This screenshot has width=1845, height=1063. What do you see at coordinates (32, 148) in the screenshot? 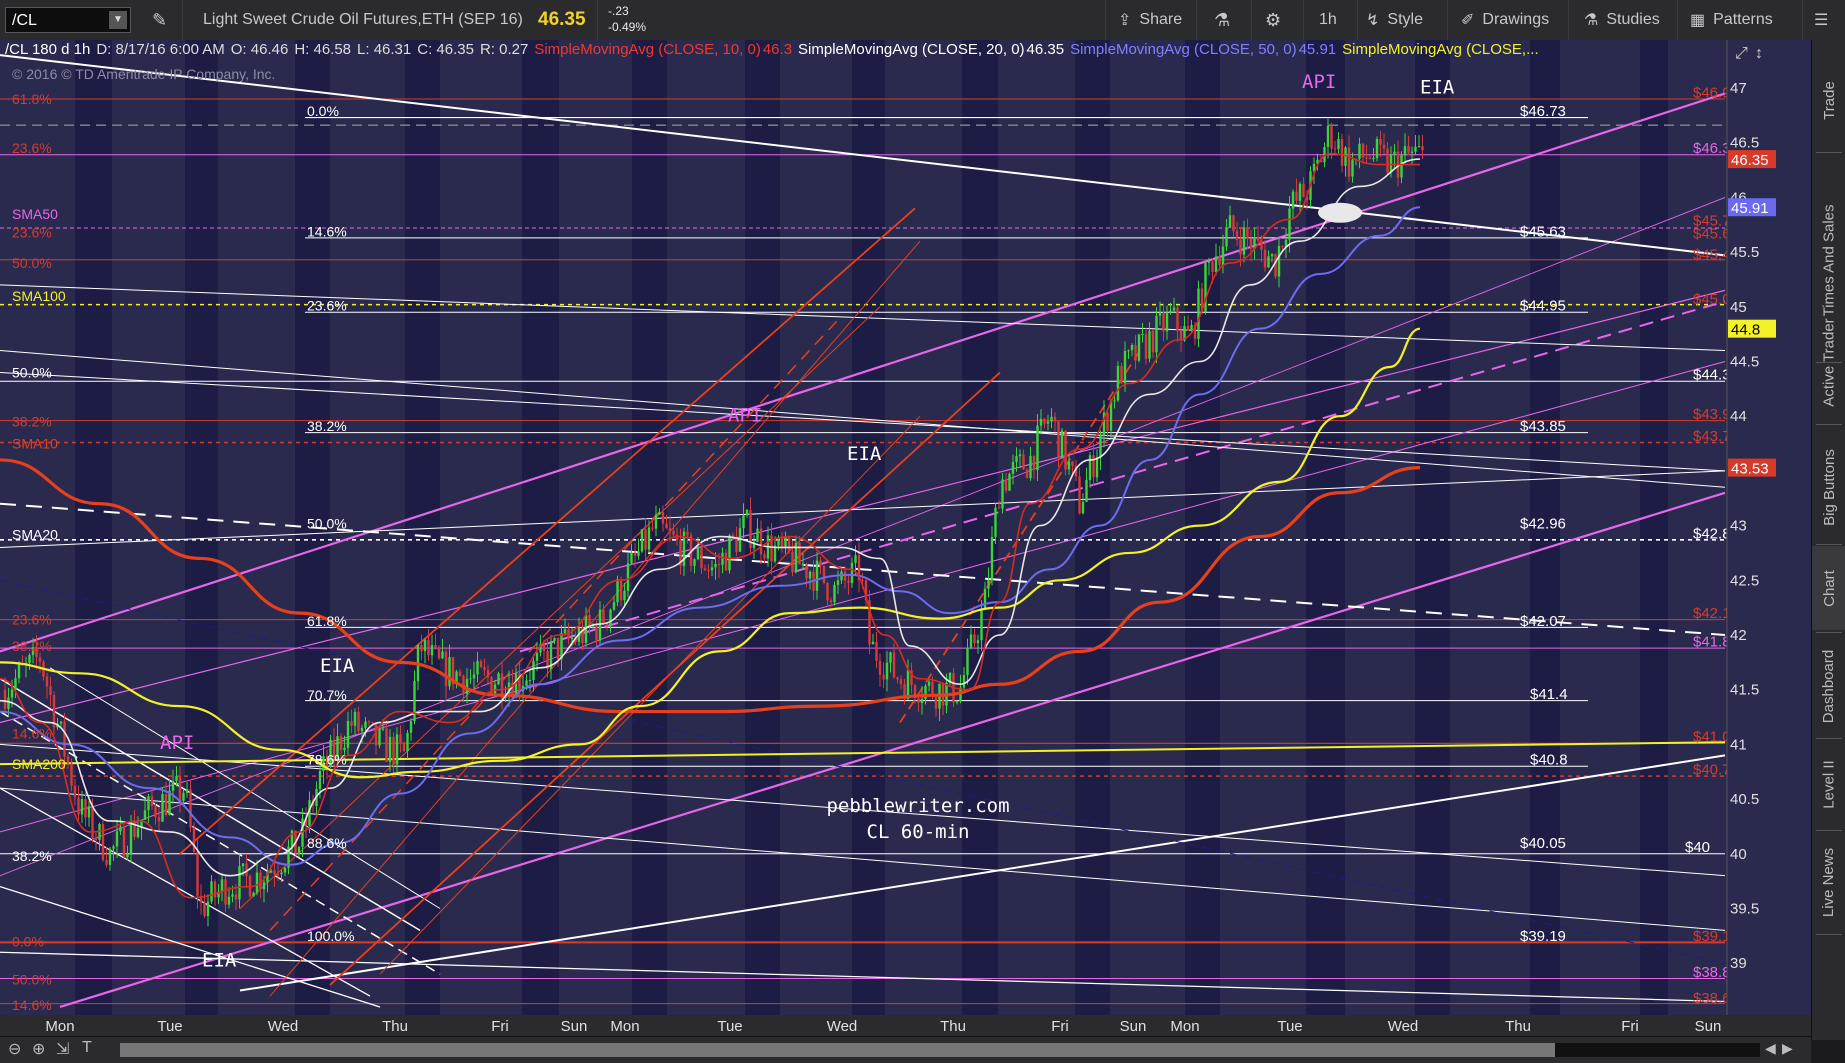
I see `fib-left-label: 23.6%` at bounding box center [32, 148].